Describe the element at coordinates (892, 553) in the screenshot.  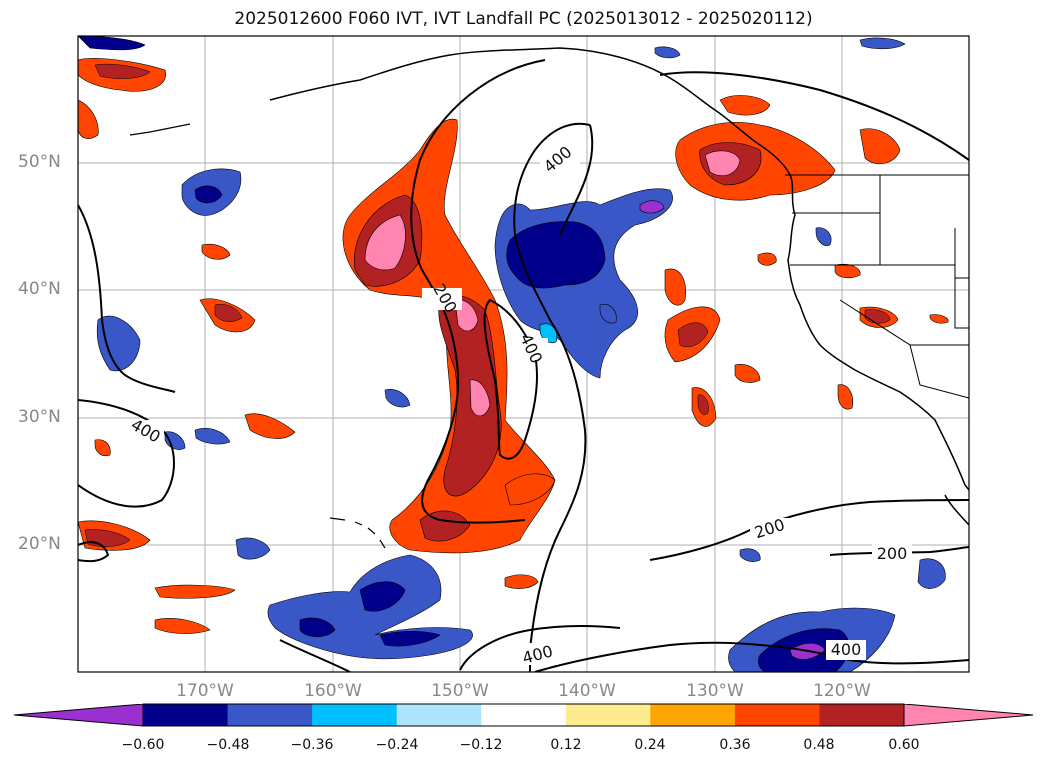
I see `svg-text: 200` at that location.